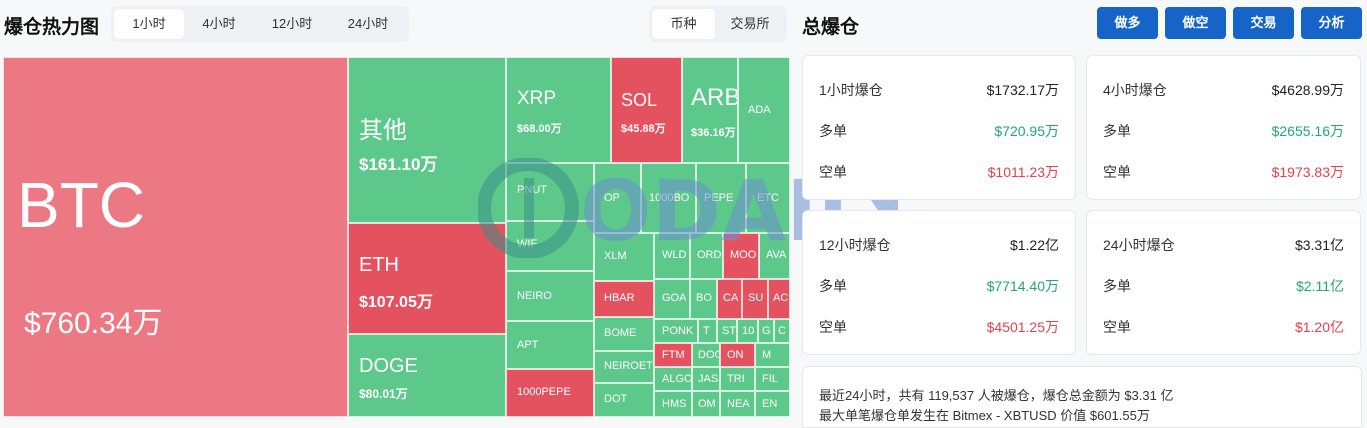  I want to click on treemap-cell-wld: WLD, so click(672, 256).